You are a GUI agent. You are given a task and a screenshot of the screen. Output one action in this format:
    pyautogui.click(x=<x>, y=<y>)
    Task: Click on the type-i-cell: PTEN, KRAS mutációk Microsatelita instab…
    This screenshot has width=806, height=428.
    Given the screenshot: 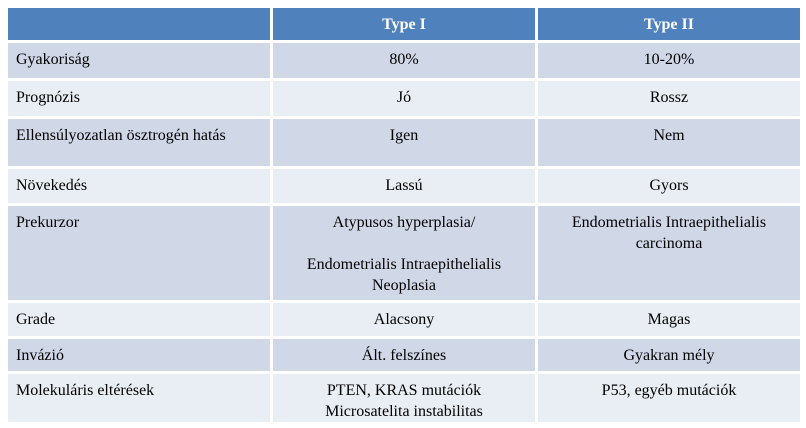 What is the action you would take?
    pyautogui.click(x=404, y=398)
    